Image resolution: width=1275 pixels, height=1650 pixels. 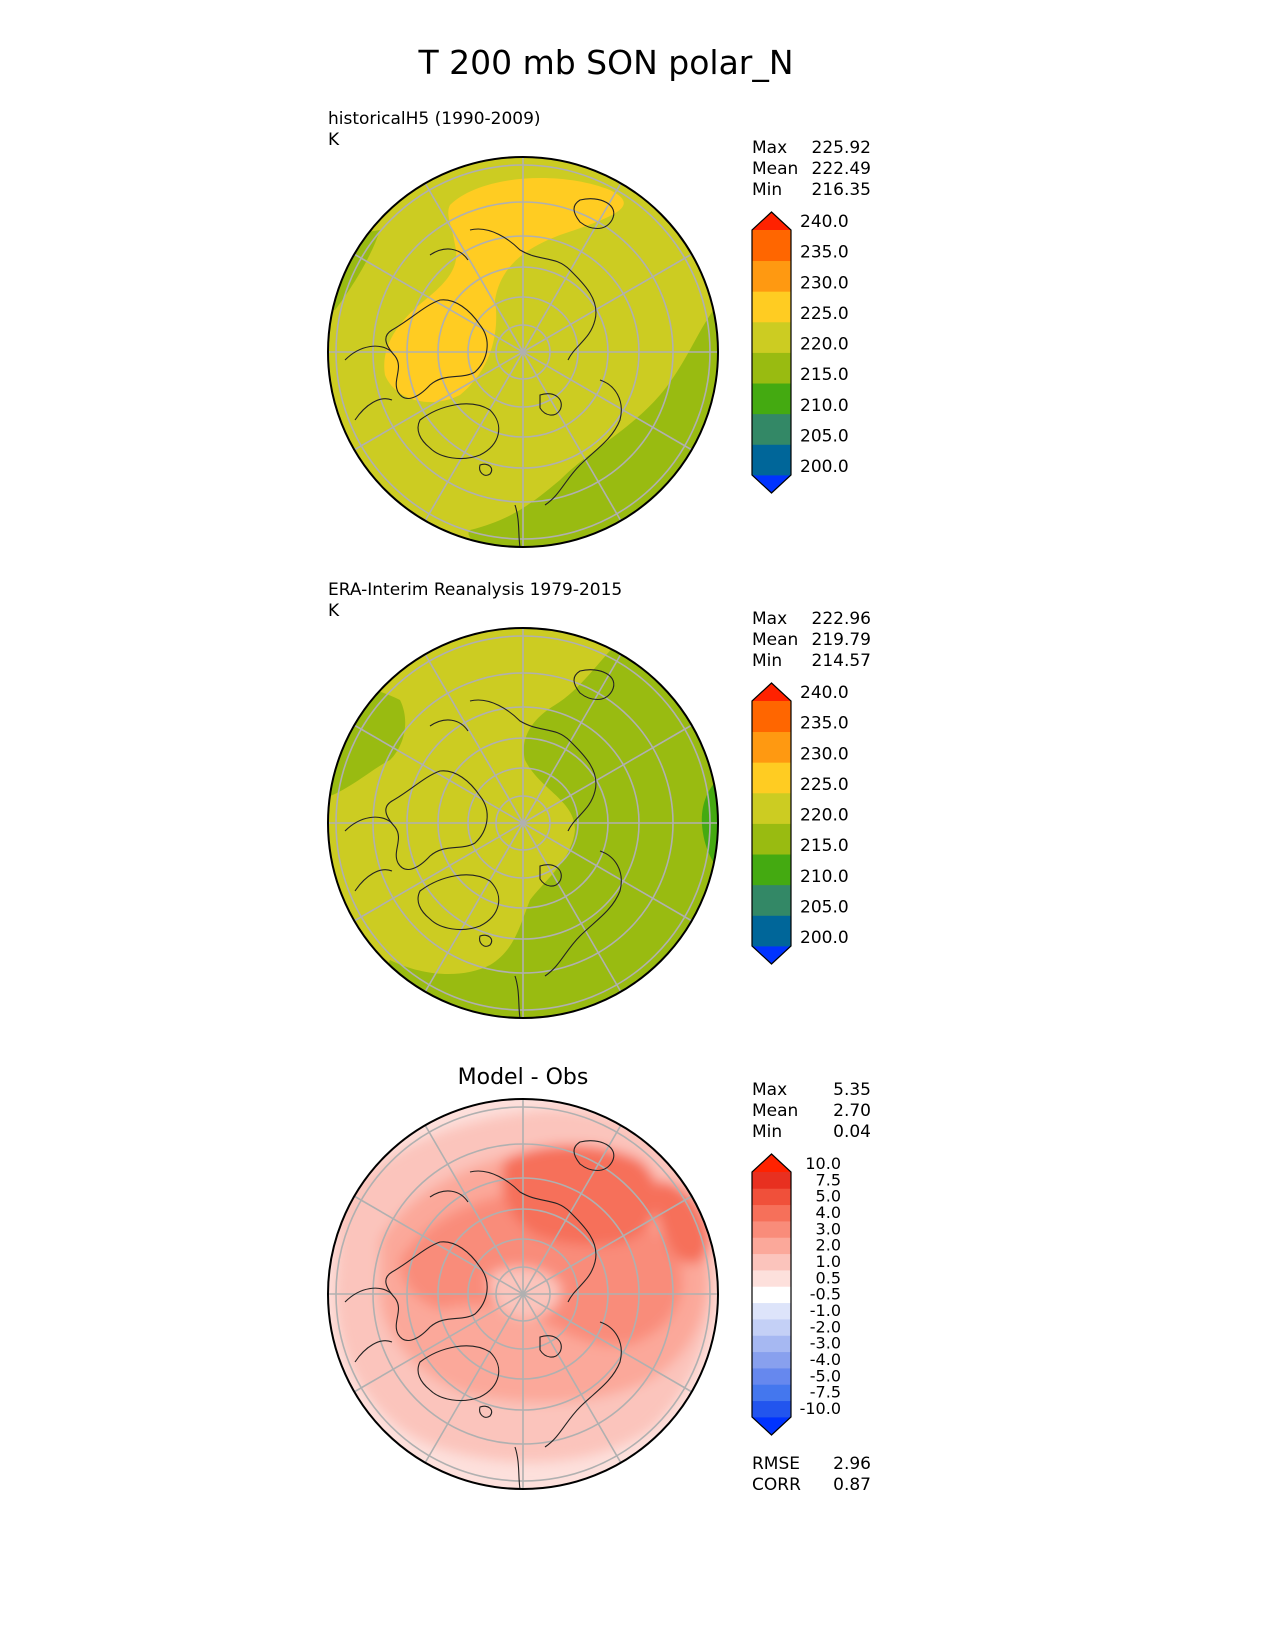 What do you see at coordinates (824, 222) in the screenshot?
I see `colorbar-tick-label: 240.0` at bounding box center [824, 222].